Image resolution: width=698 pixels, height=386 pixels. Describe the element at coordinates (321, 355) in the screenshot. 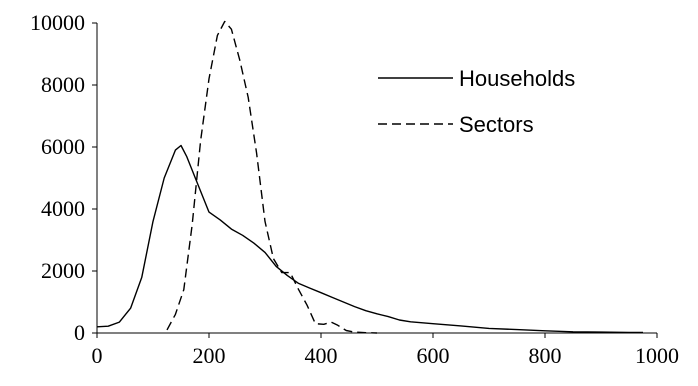

I see `x-tick-label: 400` at that location.